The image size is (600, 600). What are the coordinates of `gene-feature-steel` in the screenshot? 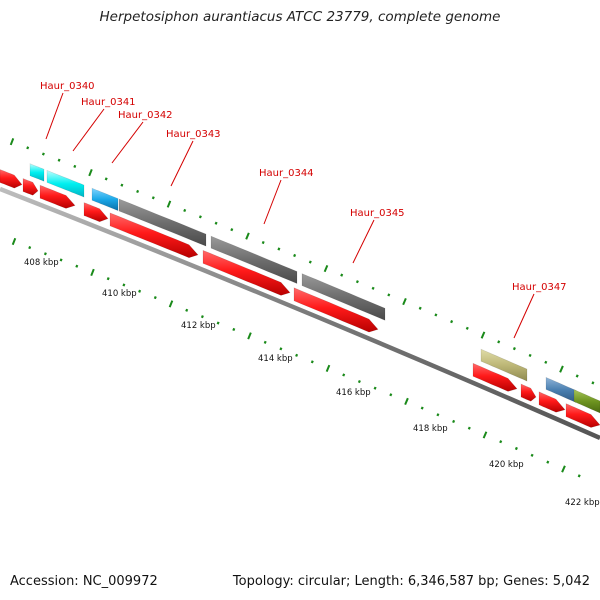 It's located at (561, 389).